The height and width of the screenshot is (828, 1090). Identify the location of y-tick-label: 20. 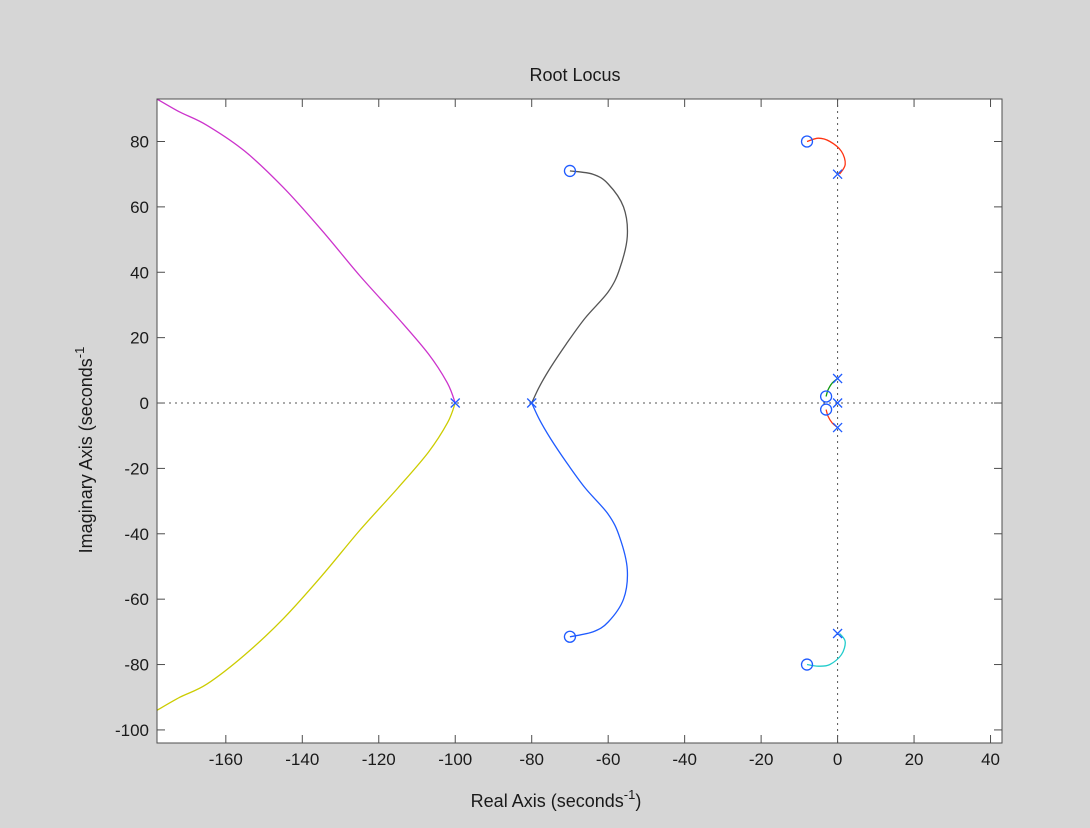
(139, 338).